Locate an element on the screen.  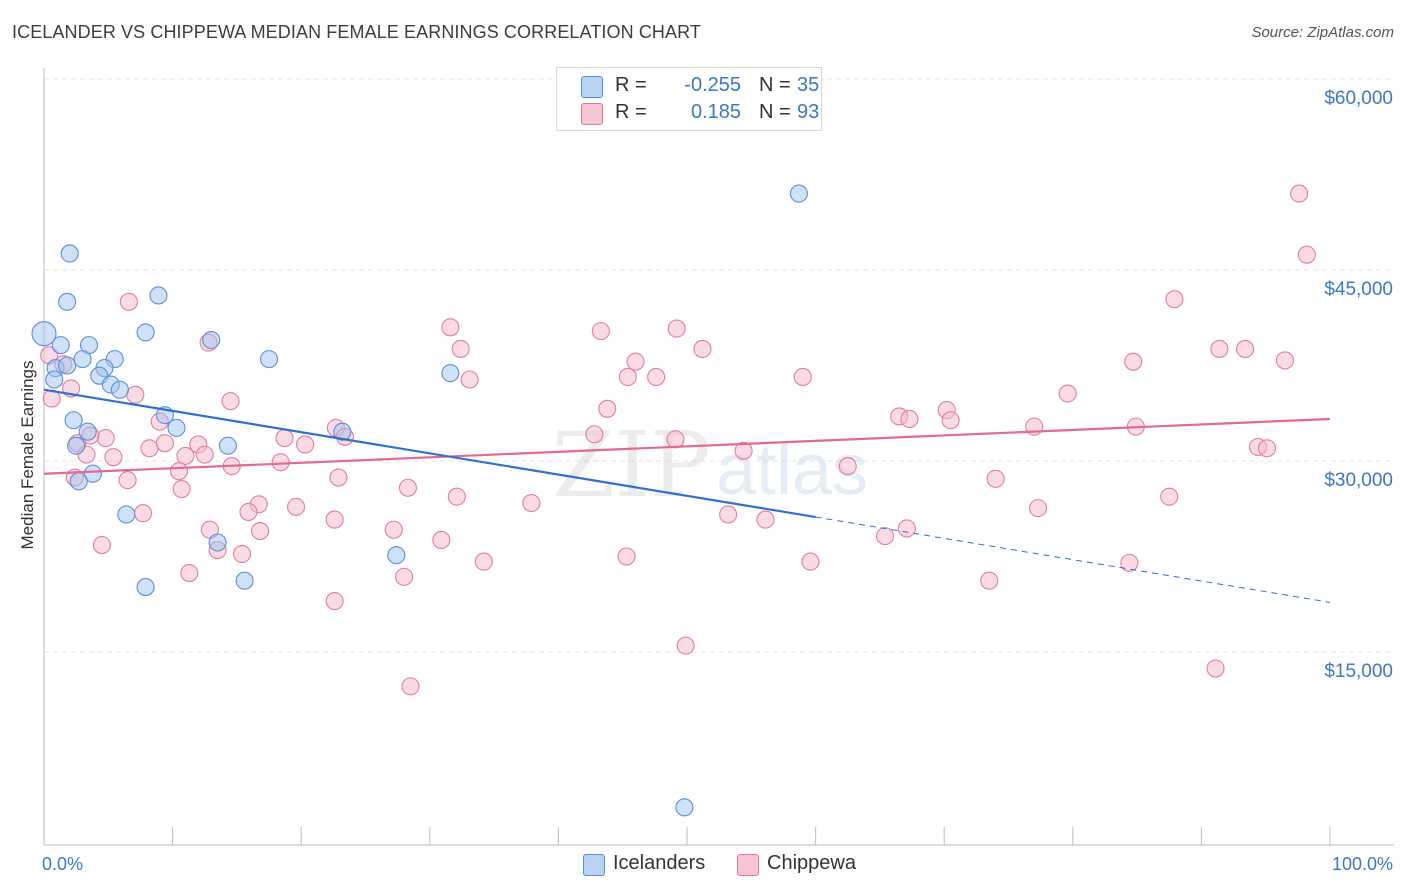
y-tick-label: $45,000 is located at coordinates (1358, 289).